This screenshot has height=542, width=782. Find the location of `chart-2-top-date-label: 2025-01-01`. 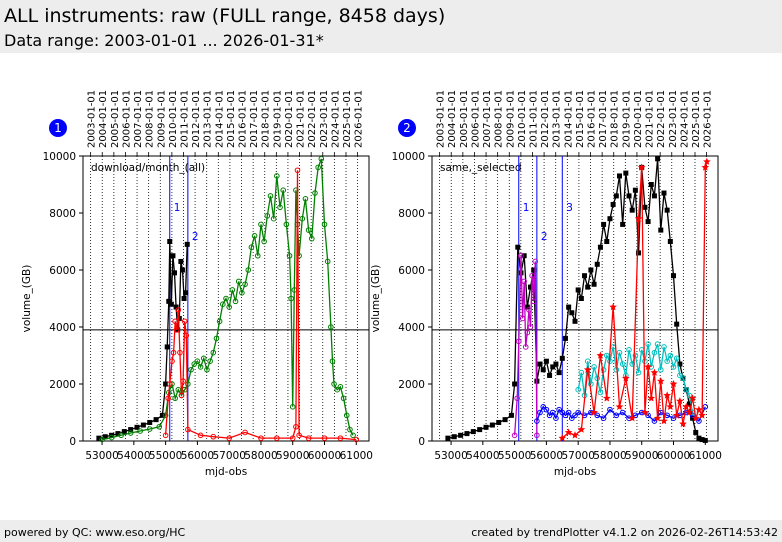

chart-2-top-date-label: 2025-01-01 is located at coordinates (696, 119).